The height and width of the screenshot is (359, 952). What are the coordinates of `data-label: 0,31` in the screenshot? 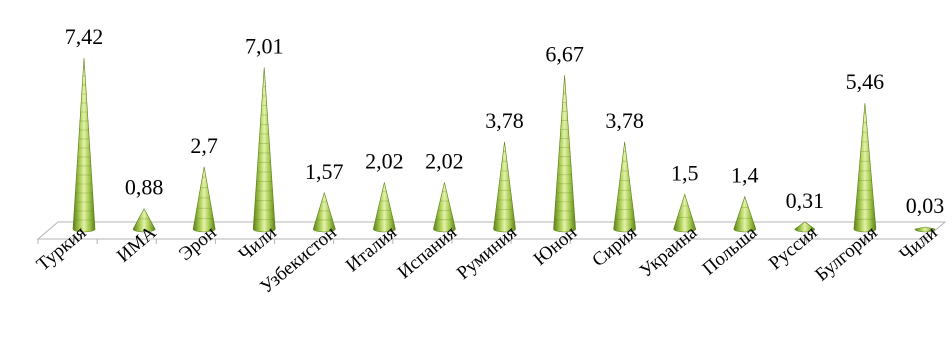 It's located at (805, 200).